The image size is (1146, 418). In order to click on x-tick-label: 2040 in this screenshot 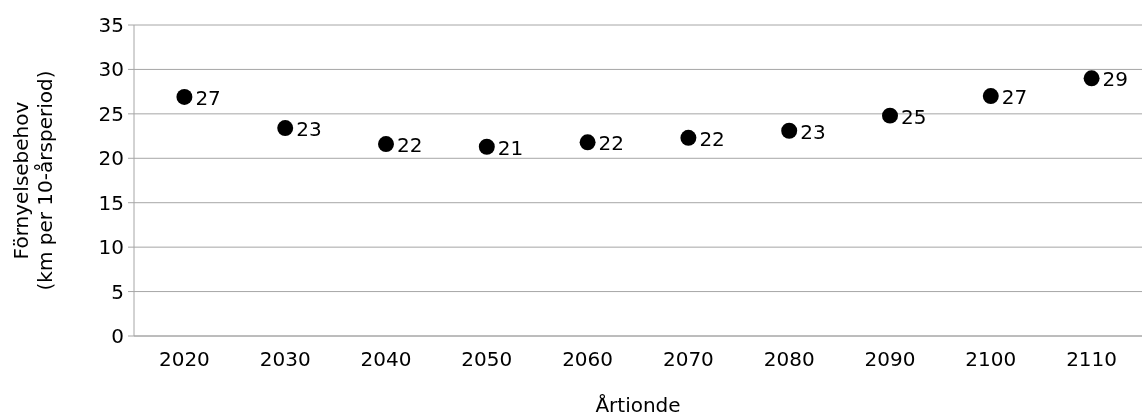, I will do `click(386, 359)`.